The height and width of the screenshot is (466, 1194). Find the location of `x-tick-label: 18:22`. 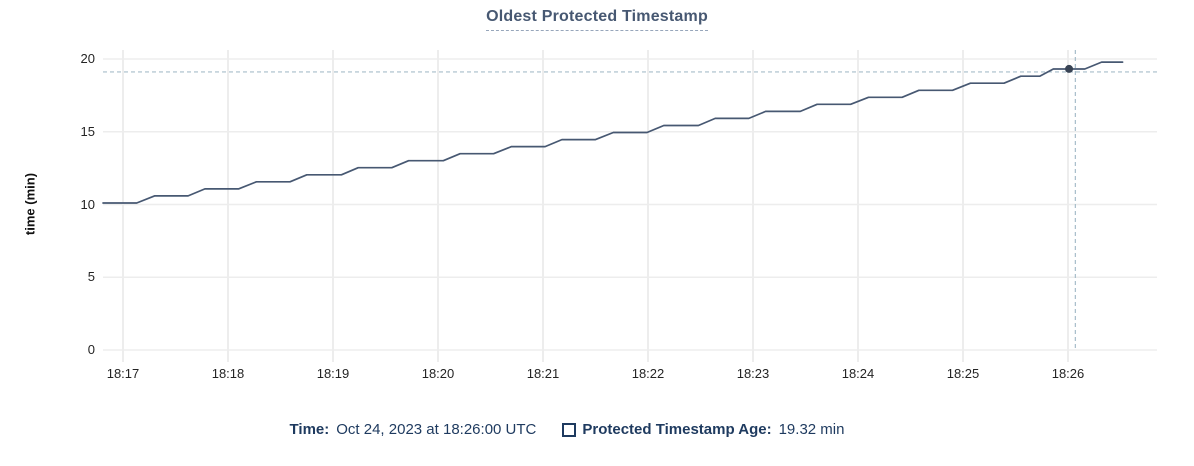

x-tick-label: 18:22 is located at coordinates (648, 373).